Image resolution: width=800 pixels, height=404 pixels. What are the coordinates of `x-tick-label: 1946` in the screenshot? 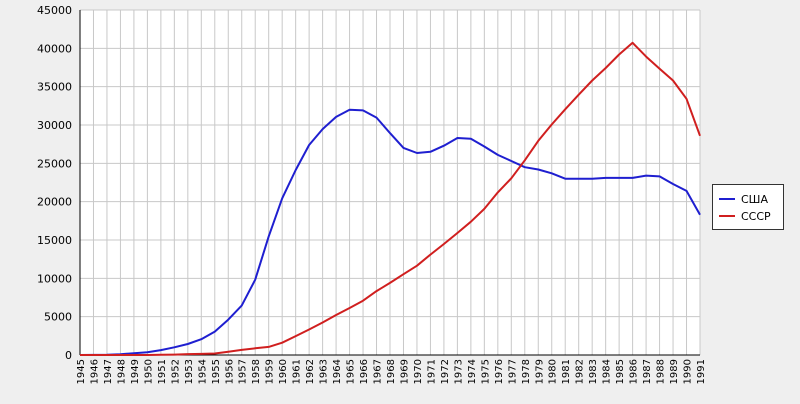 It's located at (94, 371).